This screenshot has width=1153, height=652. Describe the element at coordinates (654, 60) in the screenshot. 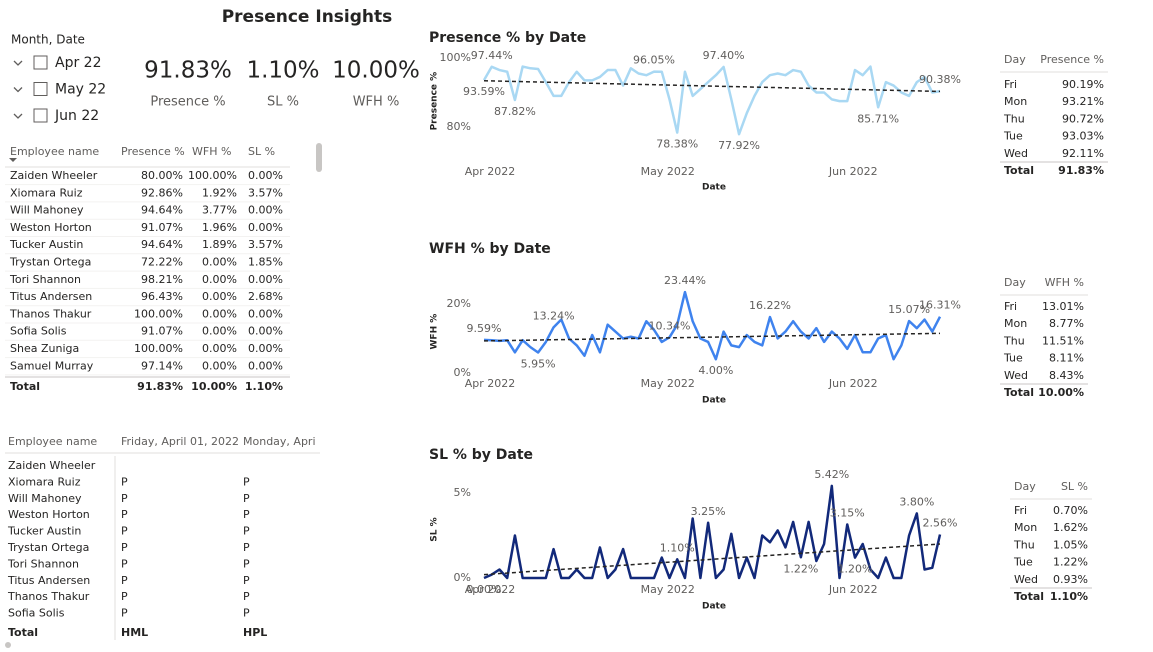

I see `data-label: 96.05%` at that location.